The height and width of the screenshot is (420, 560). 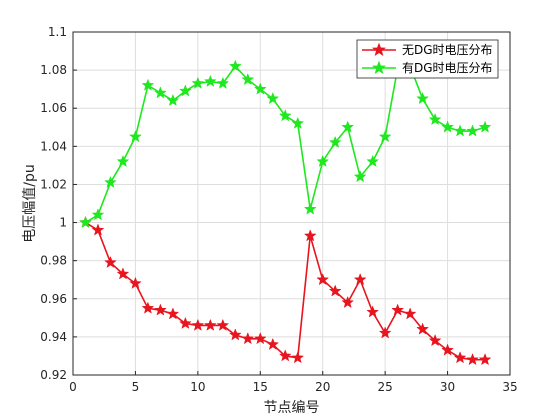 I want to click on y-tick-label: 1, so click(x=63, y=223).